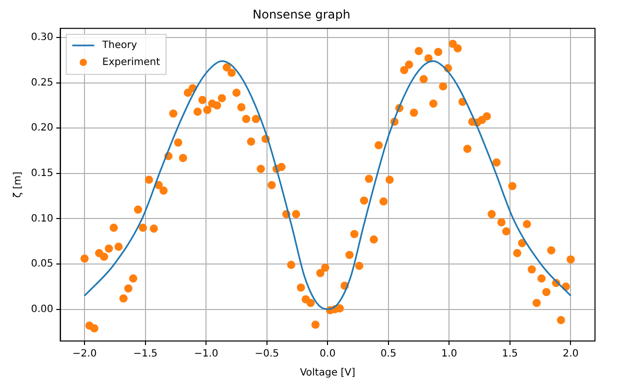 The image size is (619, 387). I want to click on y-tick-label: 0.10, so click(42, 218).